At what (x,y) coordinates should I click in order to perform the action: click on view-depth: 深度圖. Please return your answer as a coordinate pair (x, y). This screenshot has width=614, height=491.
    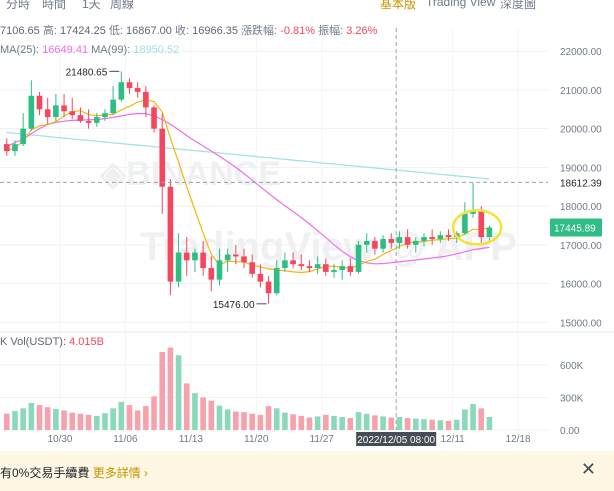
    Looking at the image, I should click on (518, 5).